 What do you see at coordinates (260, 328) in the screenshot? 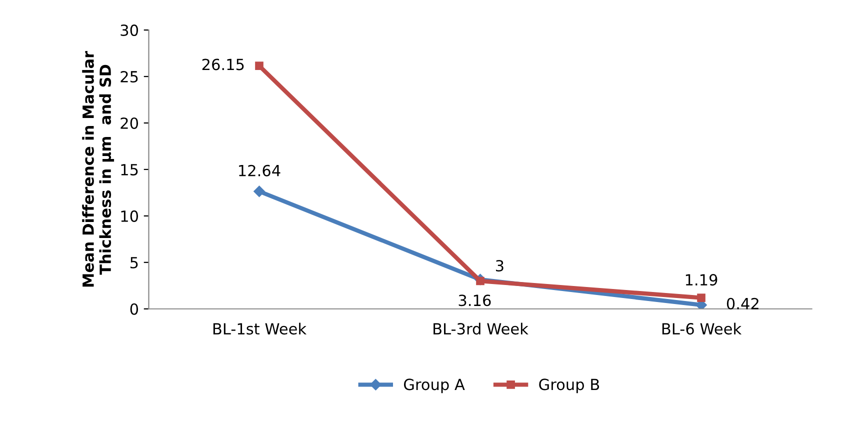
I see `x-tick-label: BL-1st Week` at bounding box center [260, 328].